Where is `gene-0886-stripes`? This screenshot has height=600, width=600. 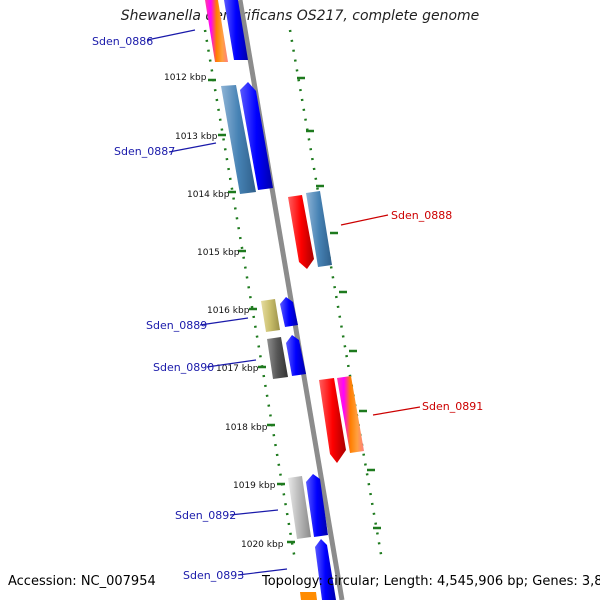
gene-0886-stripes is located at coordinates (216, 31).